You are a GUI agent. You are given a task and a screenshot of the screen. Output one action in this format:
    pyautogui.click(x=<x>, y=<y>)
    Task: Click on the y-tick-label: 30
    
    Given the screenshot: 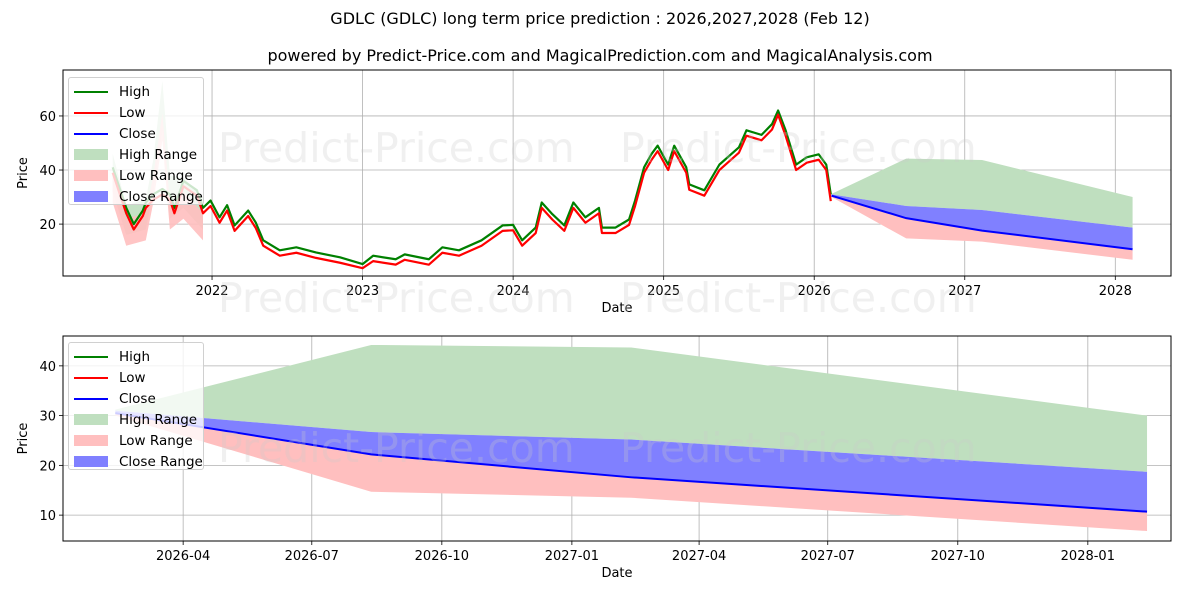 What is the action you would take?
    pyautogui.click(x=47, y=417)
    